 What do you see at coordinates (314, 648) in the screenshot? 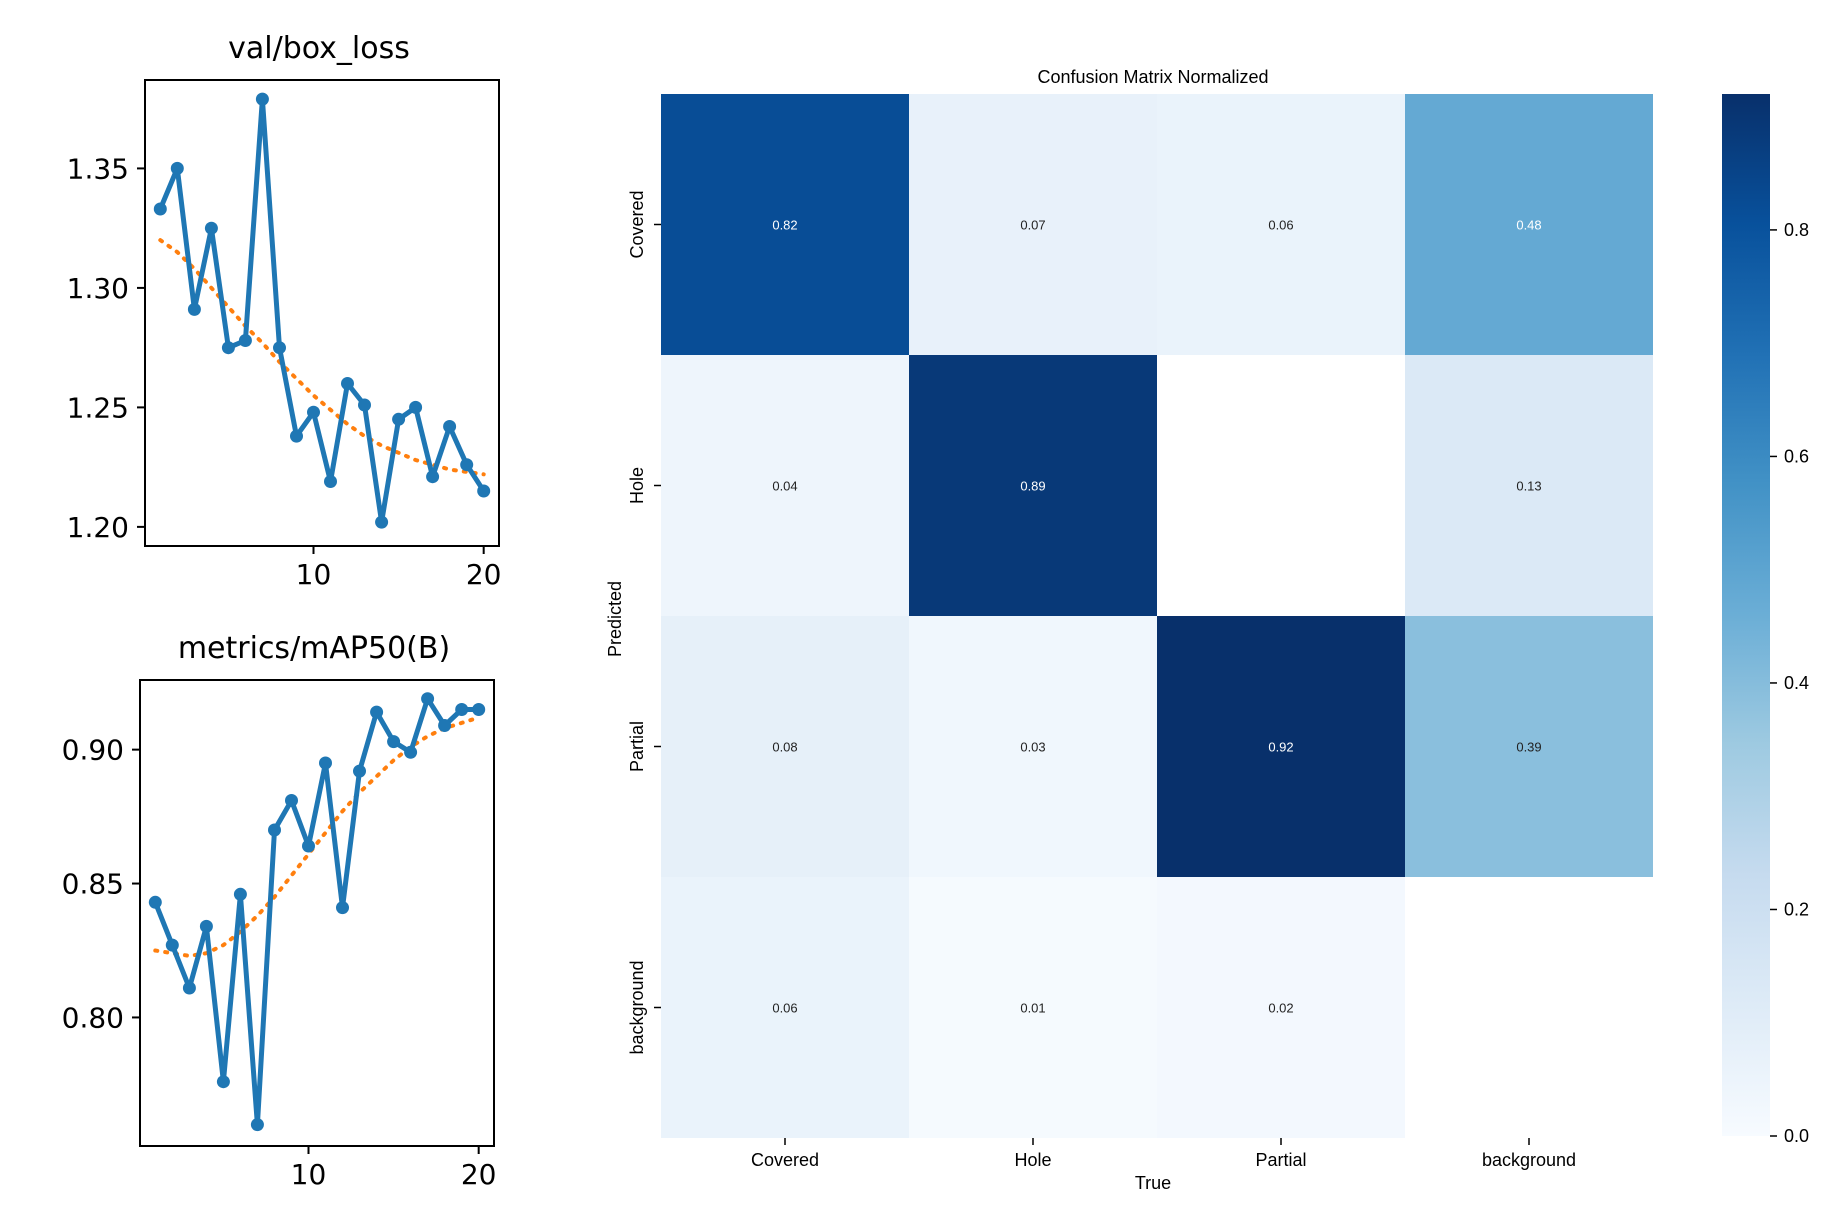
I see `map50-title: metrics/mAP50(B)` at bounding box center [314, 648].